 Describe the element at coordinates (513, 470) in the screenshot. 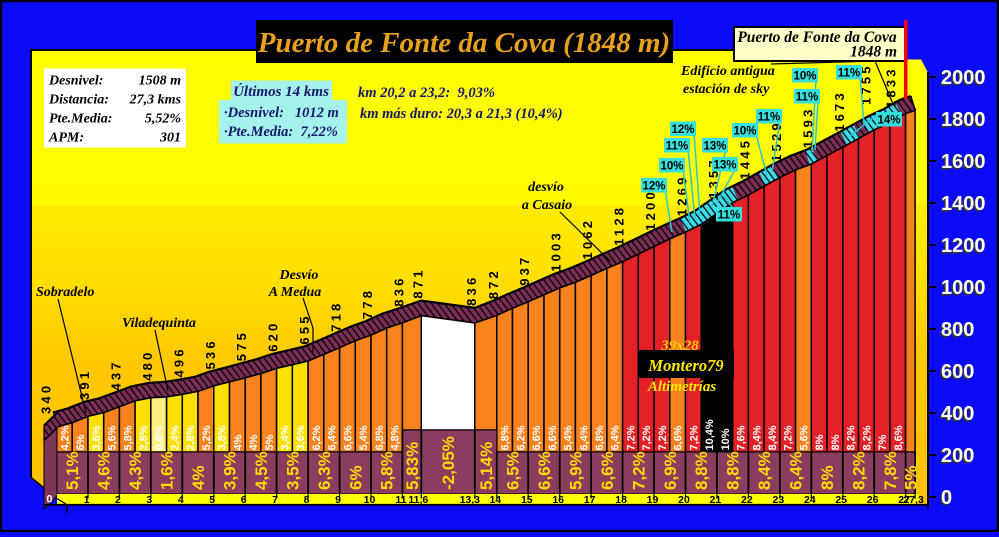

I see `svg-text: 6,5%` at that location.